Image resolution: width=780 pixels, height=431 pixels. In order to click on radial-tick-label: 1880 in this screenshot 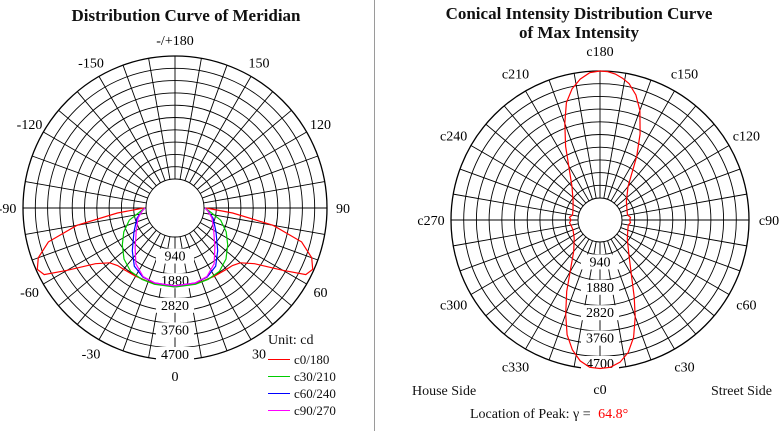, I will do `click(600, 288)`.